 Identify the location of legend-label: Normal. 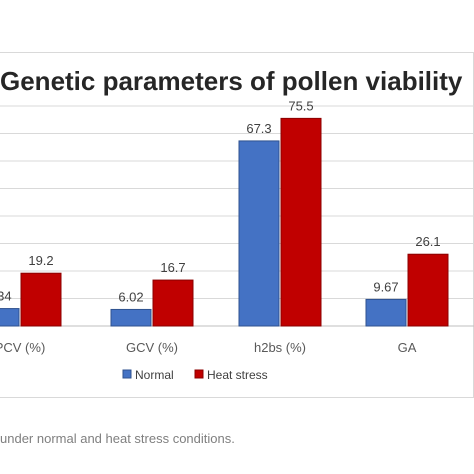
(154, 375).